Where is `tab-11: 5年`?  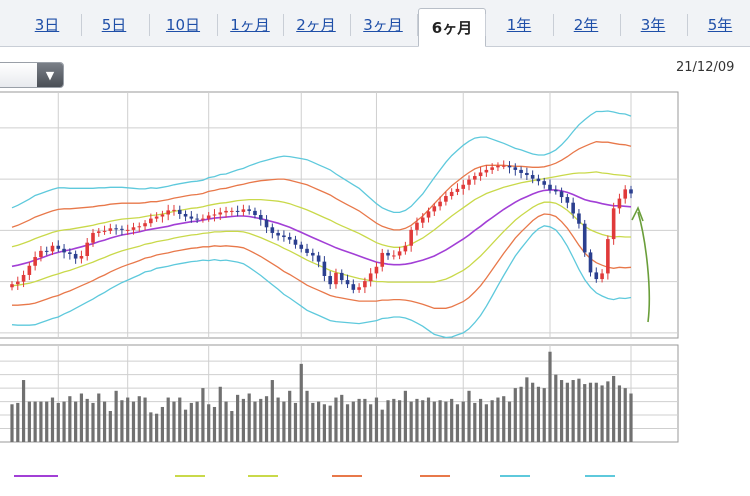 tab-11: 5年 is located at coordinates (720, 24).